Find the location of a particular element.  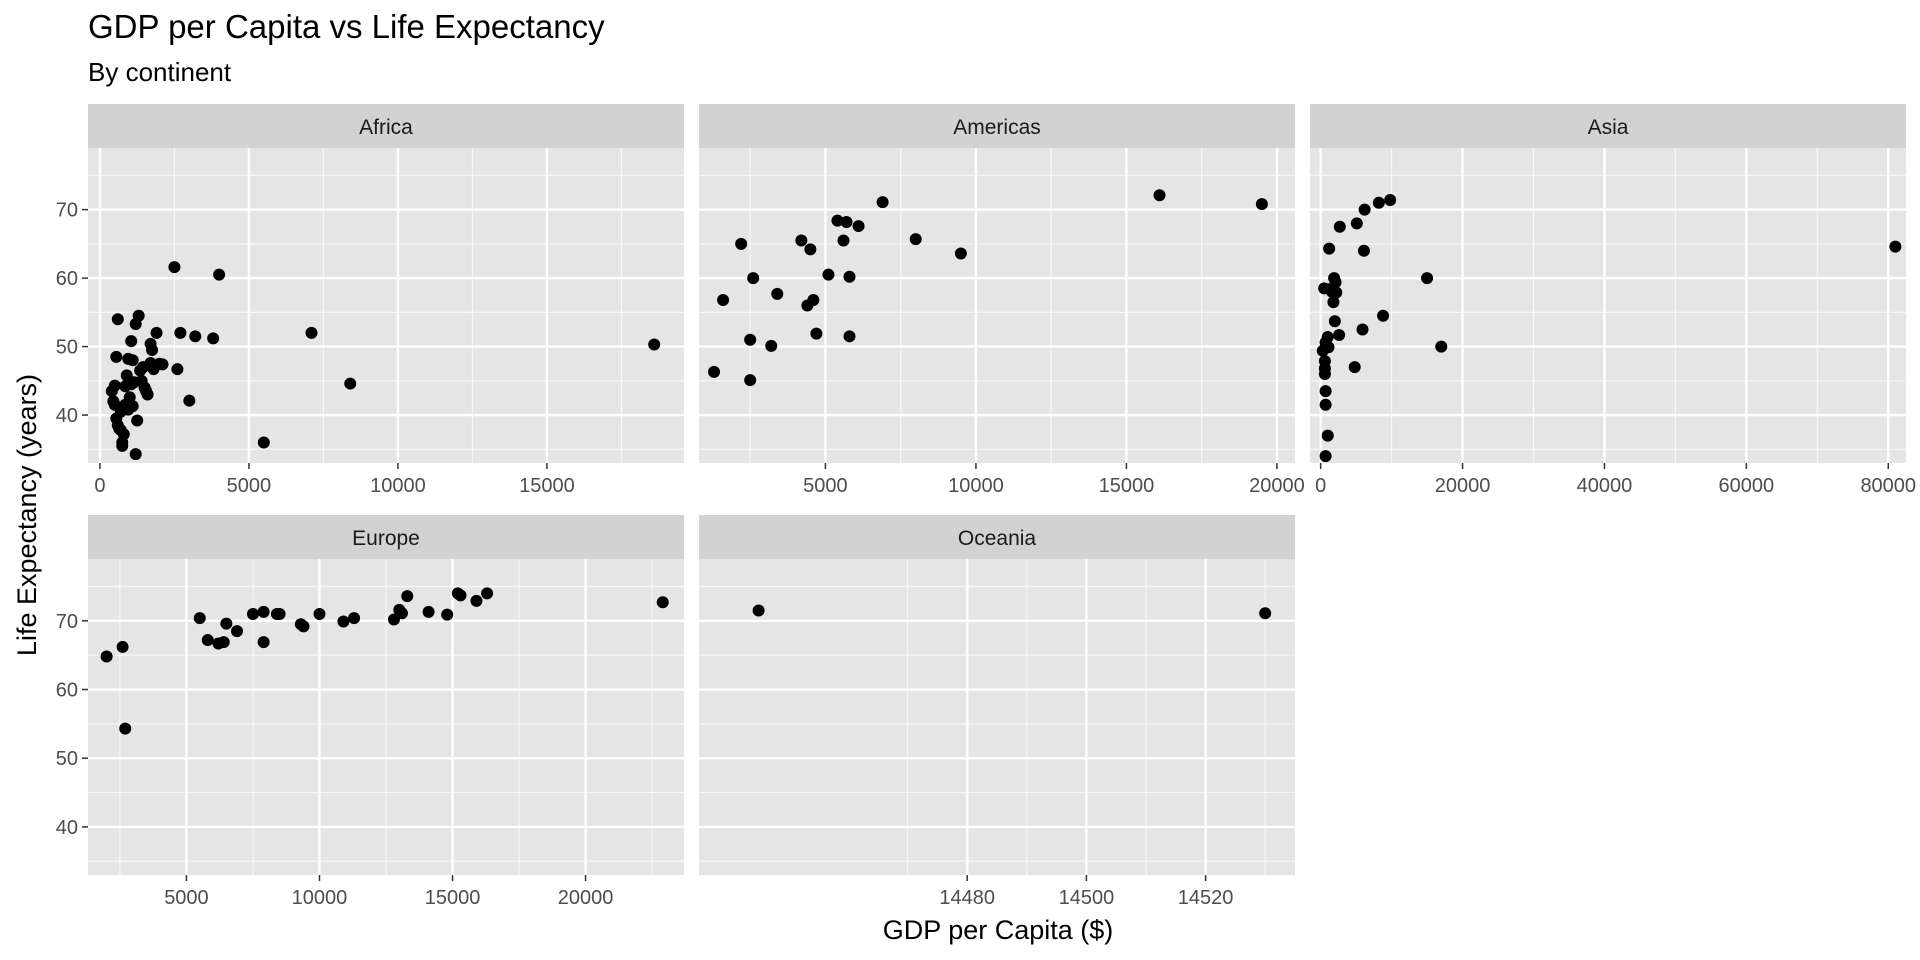

facet-panel-oceania is located at coordinates (997, 717).